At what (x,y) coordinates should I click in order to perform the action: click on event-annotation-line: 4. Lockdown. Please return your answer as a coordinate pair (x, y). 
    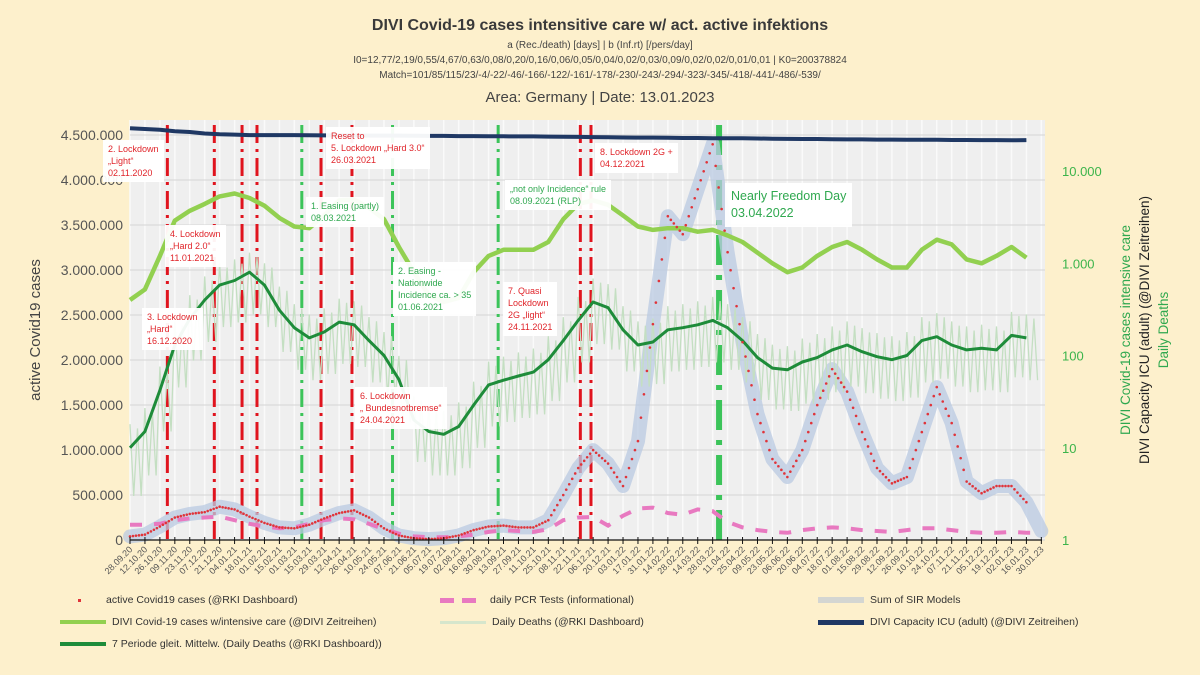
    Looking at the image, I should click on (195, 234).